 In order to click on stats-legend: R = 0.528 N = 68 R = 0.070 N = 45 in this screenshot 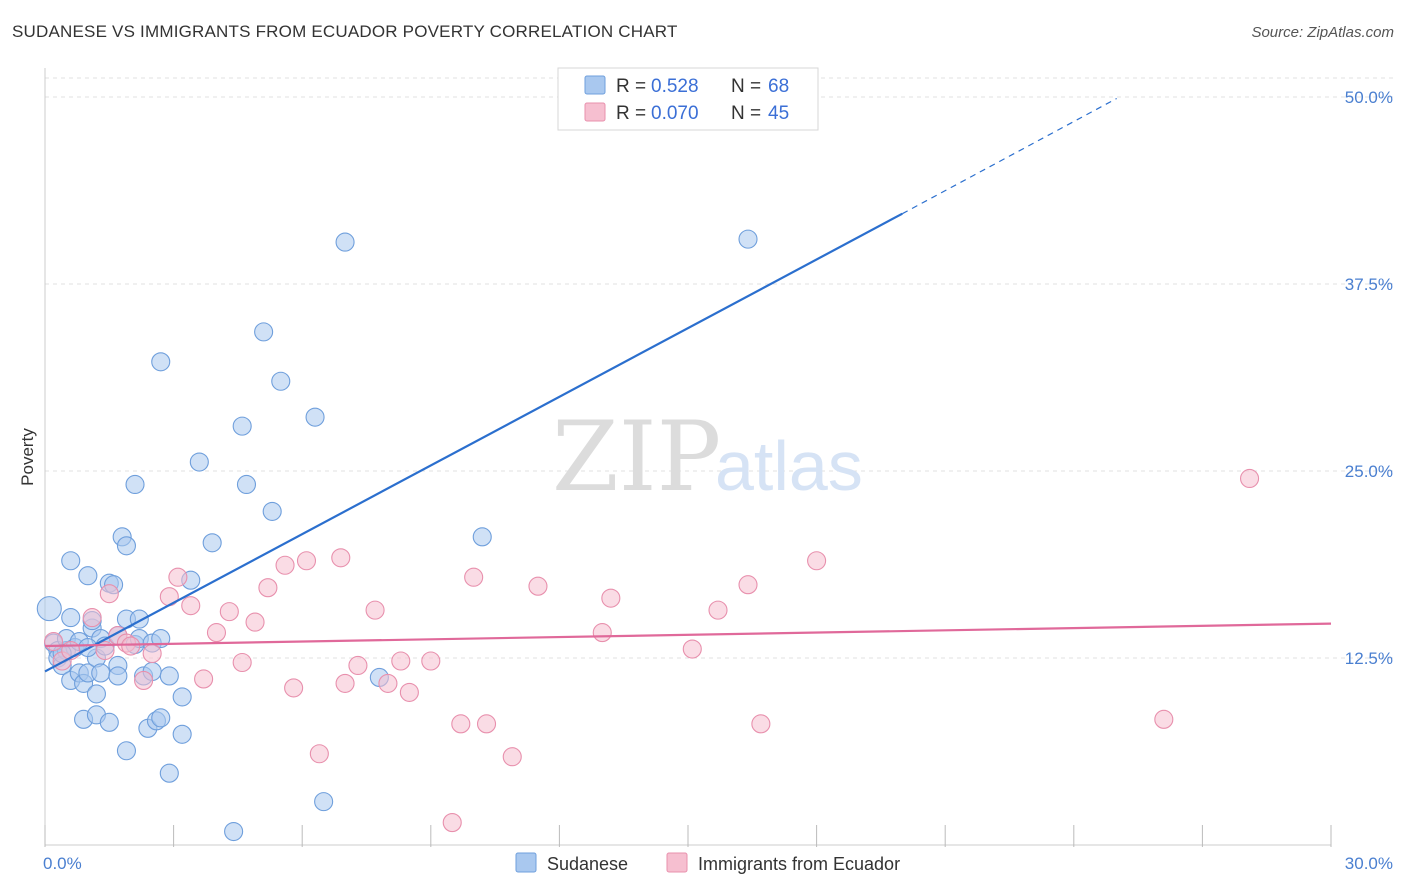, I will do `click(688, 99)`.